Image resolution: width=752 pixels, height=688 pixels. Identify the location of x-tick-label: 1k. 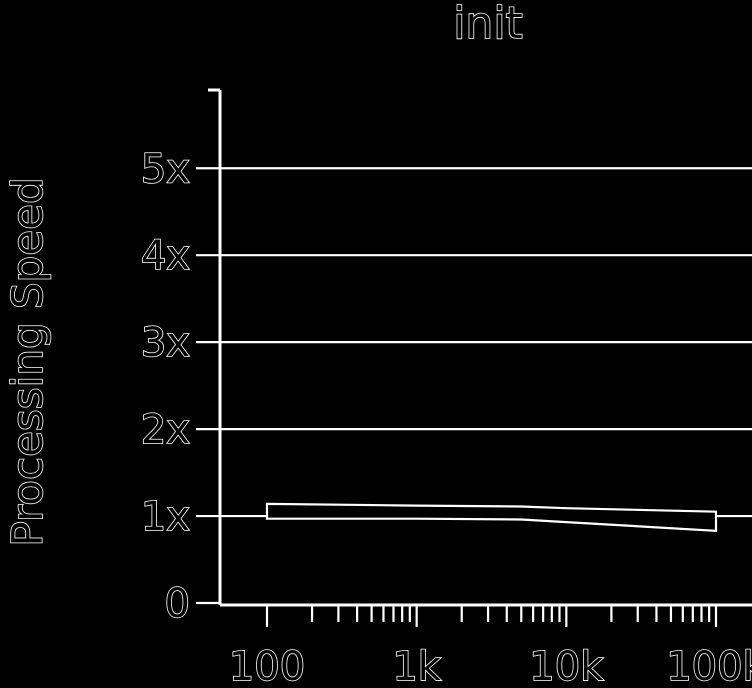
(416, 666).